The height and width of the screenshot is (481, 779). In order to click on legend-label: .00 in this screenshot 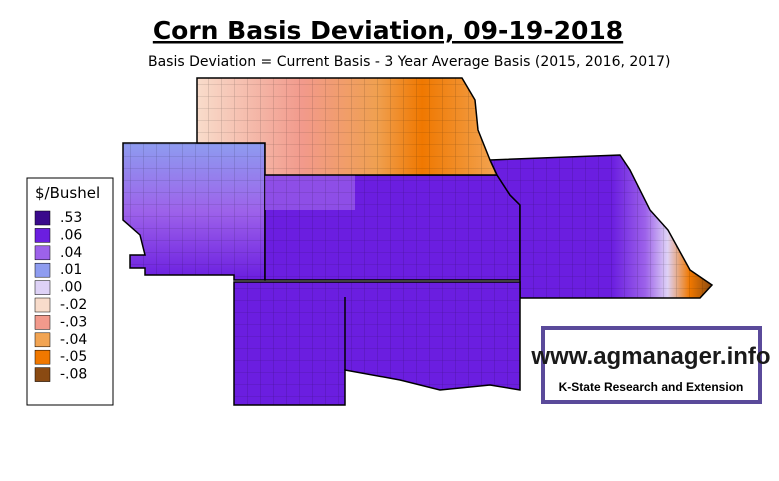, I will do `click(71, 288)`.